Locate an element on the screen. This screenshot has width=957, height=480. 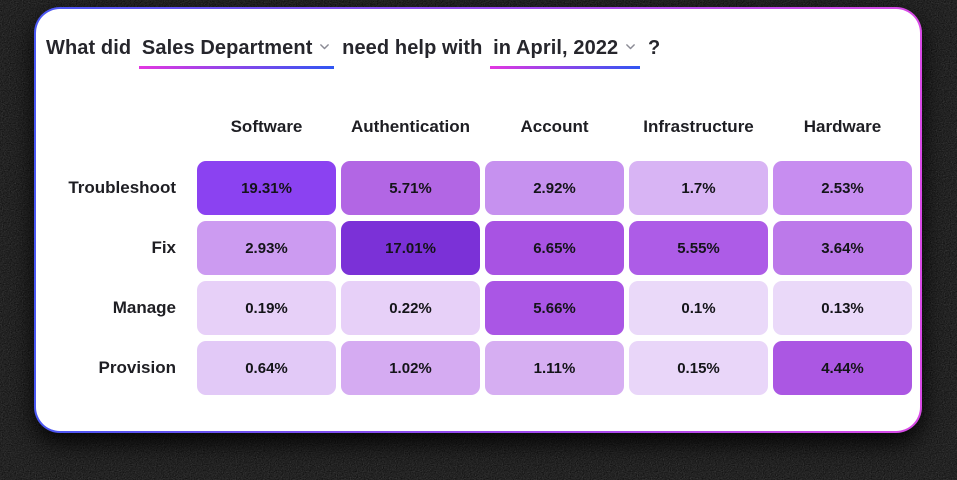
column-header: Infrastructure is located at coordinates (698, 126).